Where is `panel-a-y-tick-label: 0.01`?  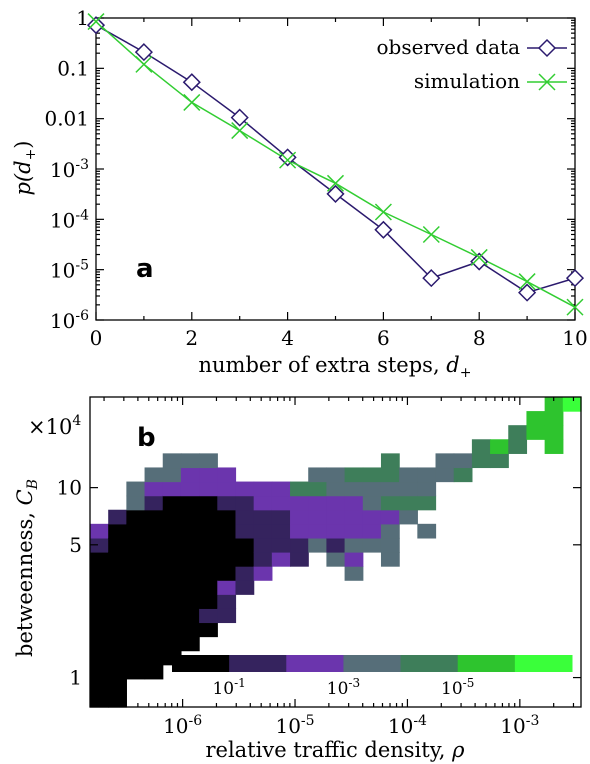
panel-a-y-tick-label: 0.01 is located at coordinates (66, 119).